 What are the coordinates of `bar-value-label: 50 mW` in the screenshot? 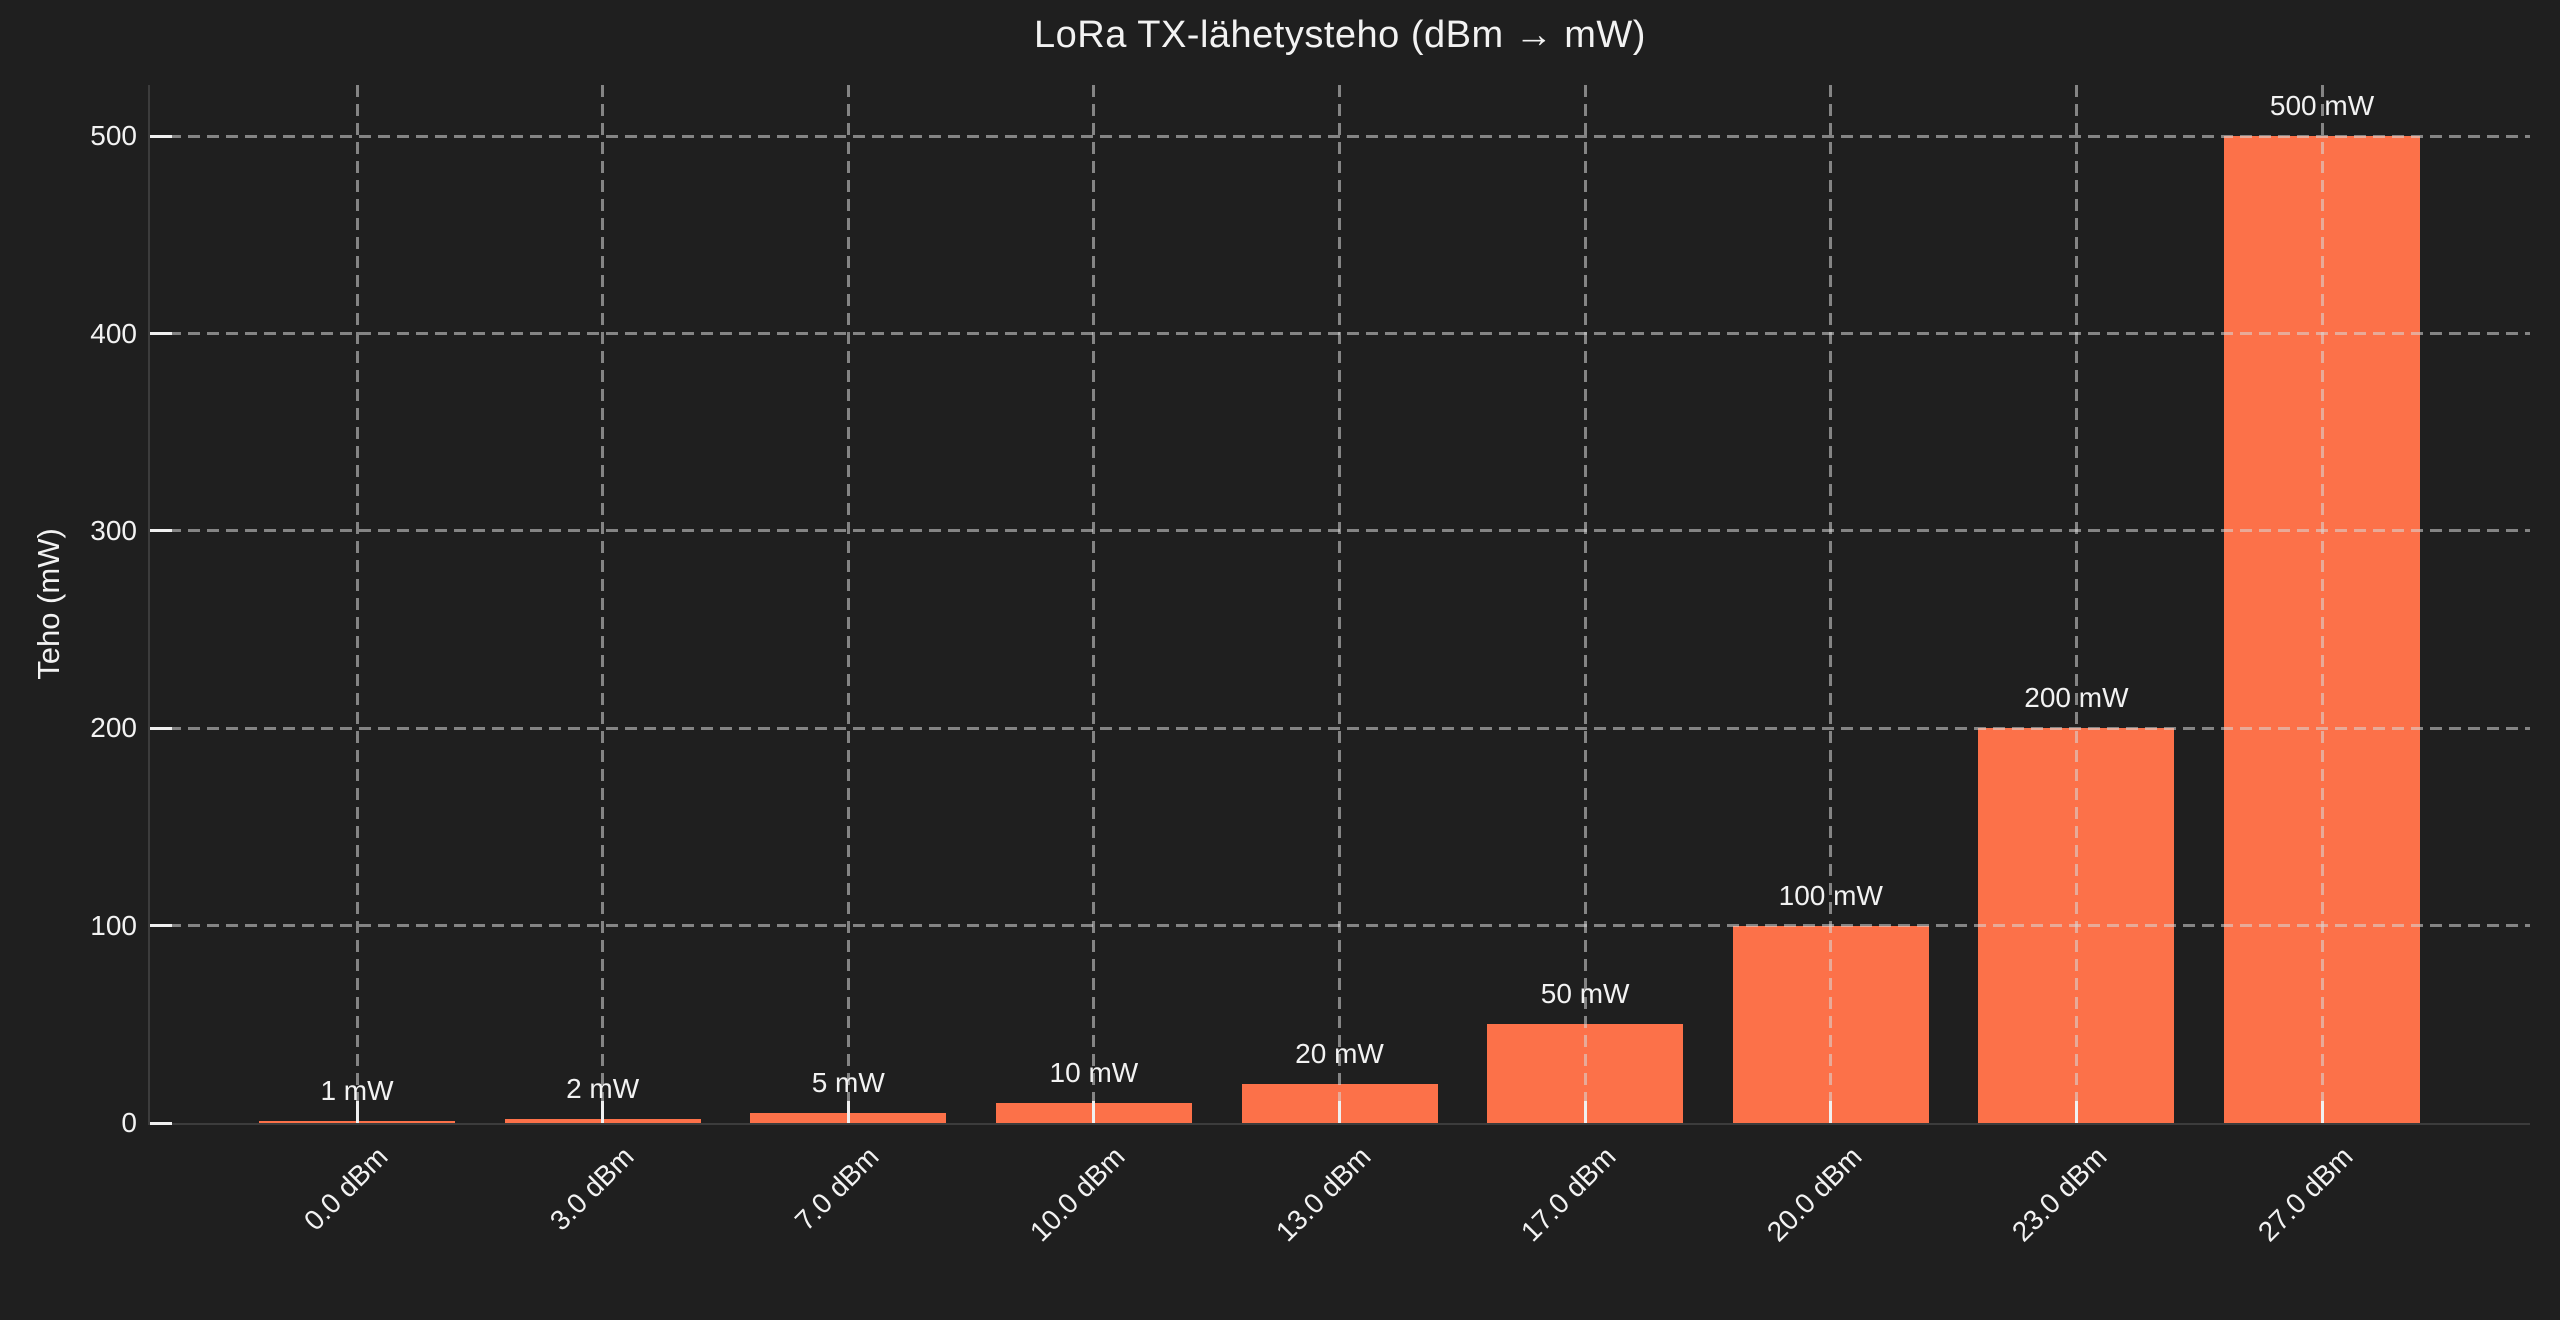 It's located at (1585, 993).